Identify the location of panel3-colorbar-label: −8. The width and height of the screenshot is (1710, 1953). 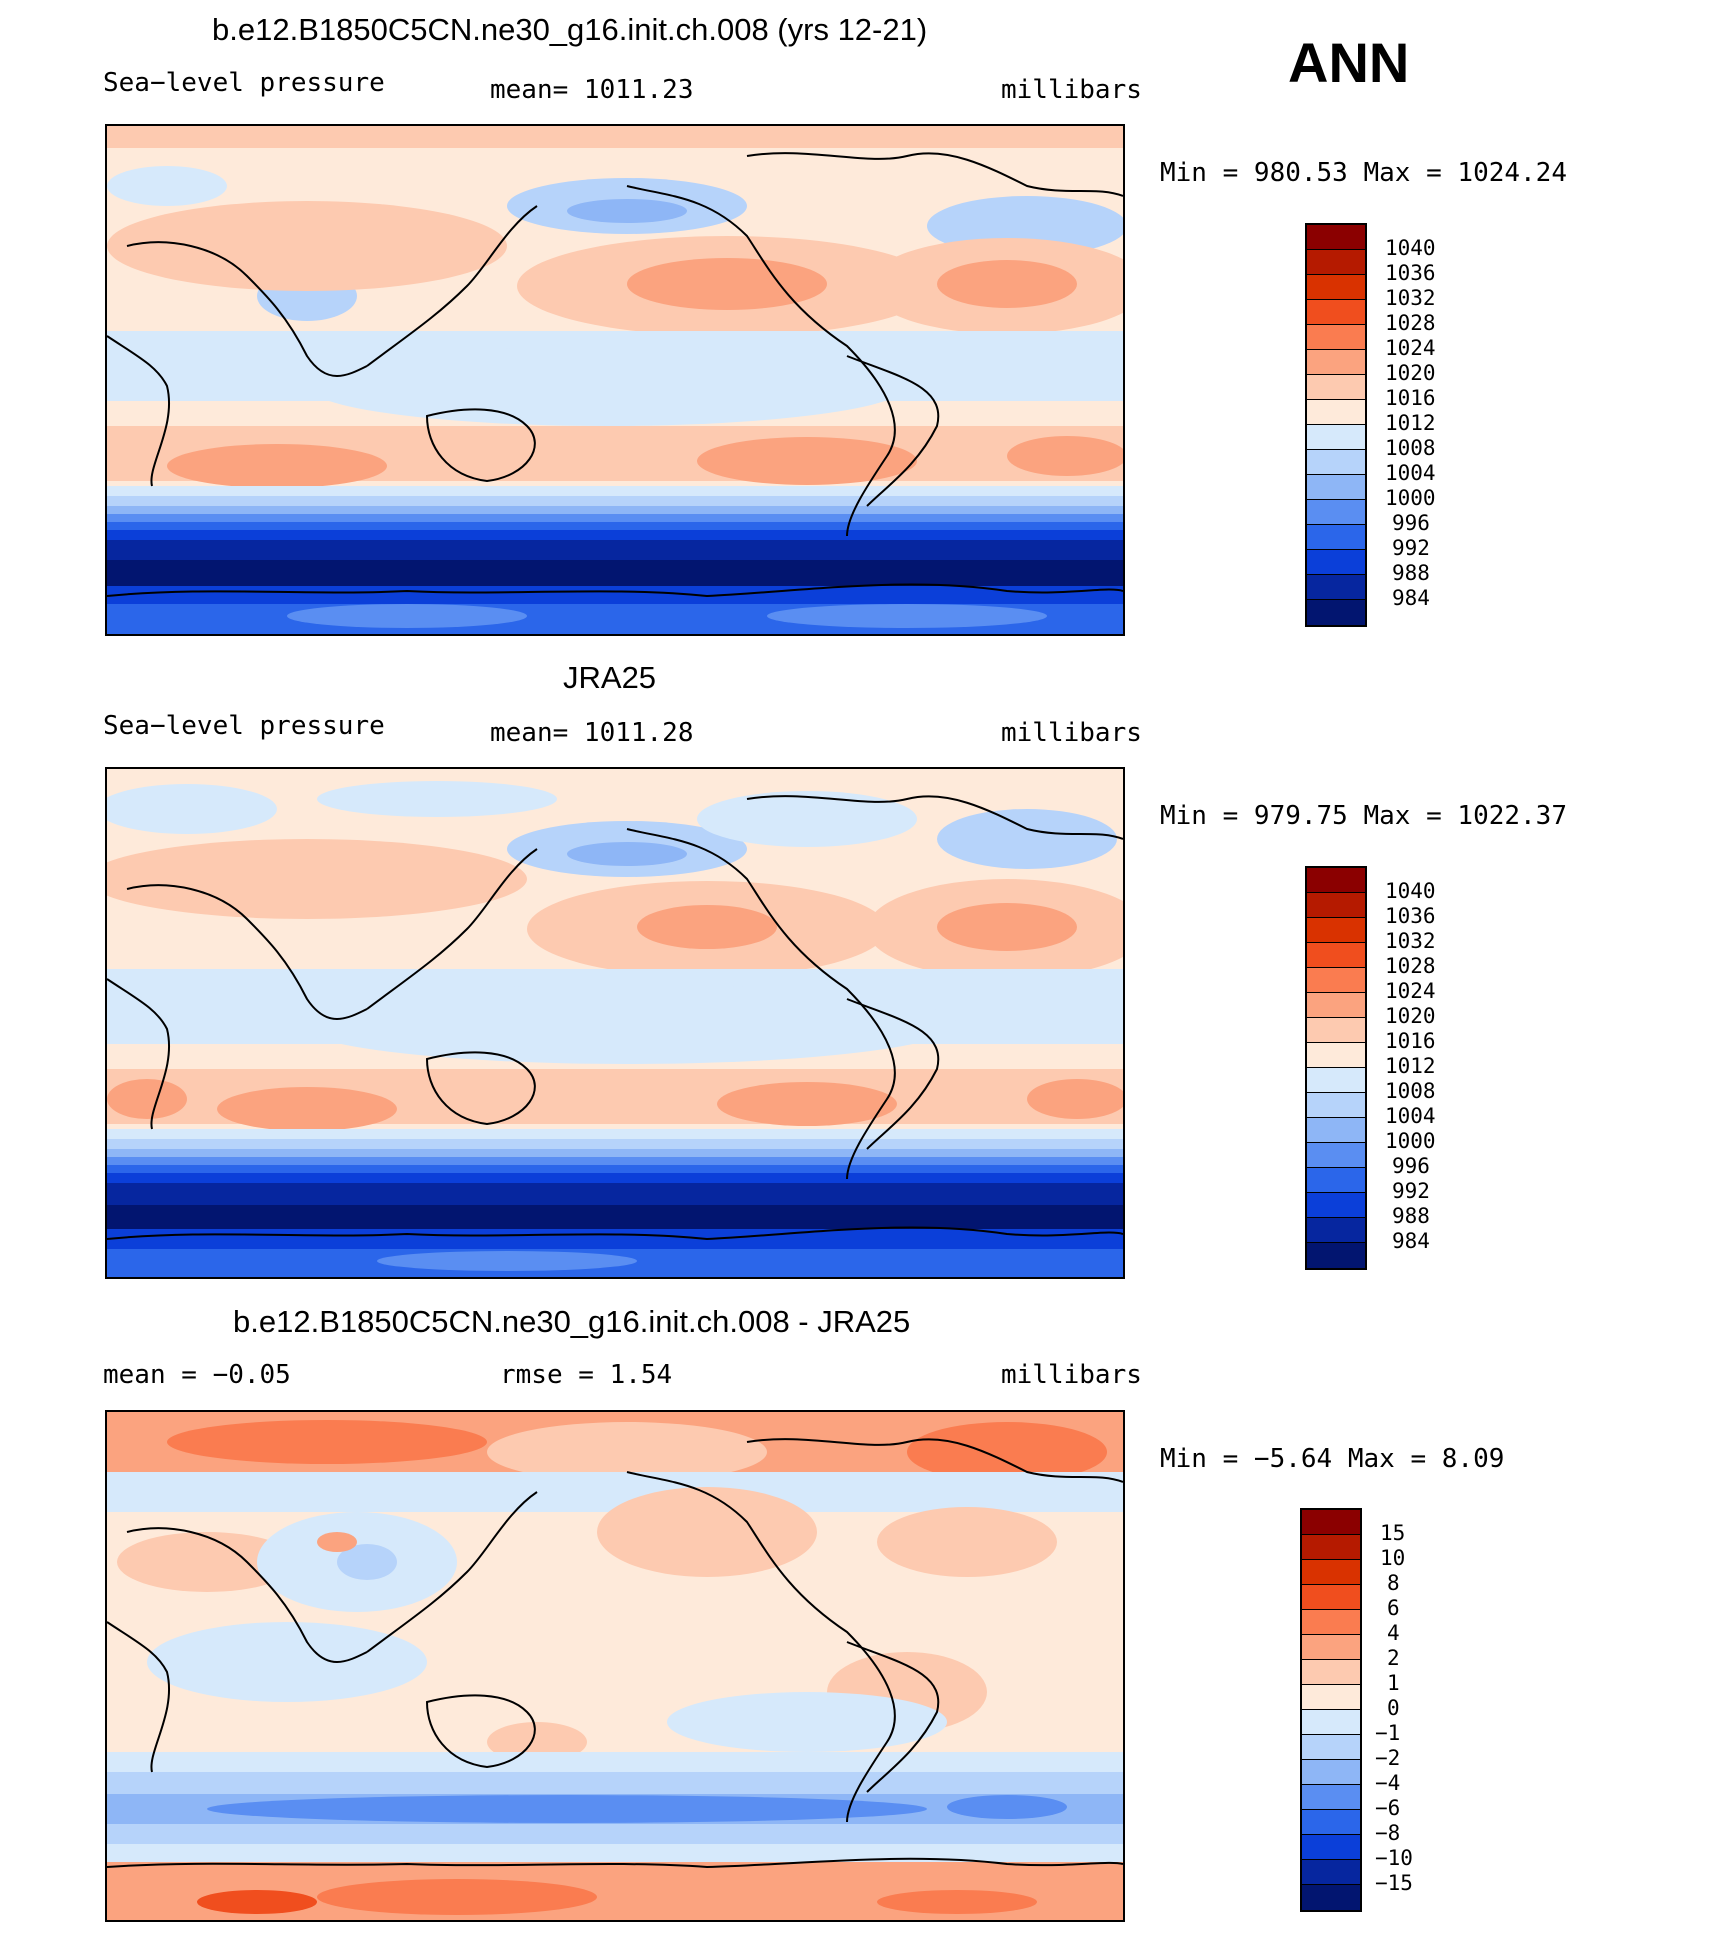
(1388, 1833).